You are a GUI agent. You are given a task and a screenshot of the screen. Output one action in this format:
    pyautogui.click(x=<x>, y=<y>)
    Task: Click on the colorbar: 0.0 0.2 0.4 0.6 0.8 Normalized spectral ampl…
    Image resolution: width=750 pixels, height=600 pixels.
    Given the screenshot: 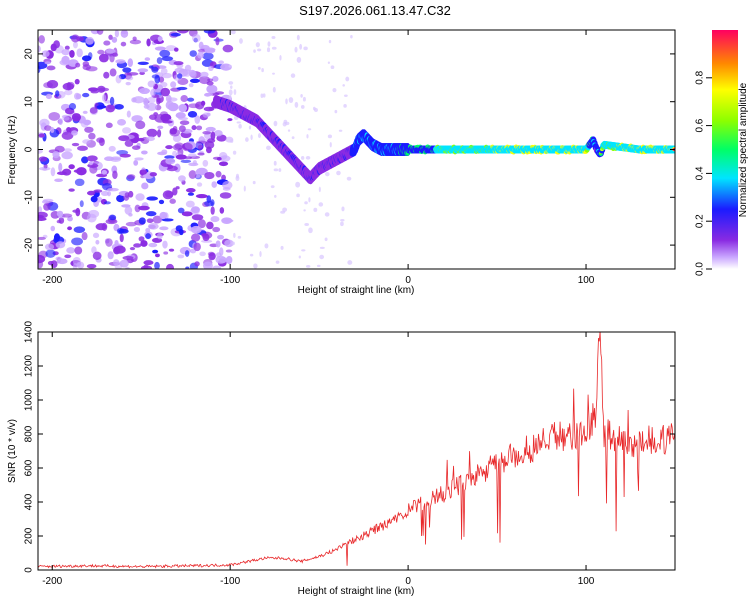 What is the action you would take?
    pyautogui.click(x=722, y=153)
    